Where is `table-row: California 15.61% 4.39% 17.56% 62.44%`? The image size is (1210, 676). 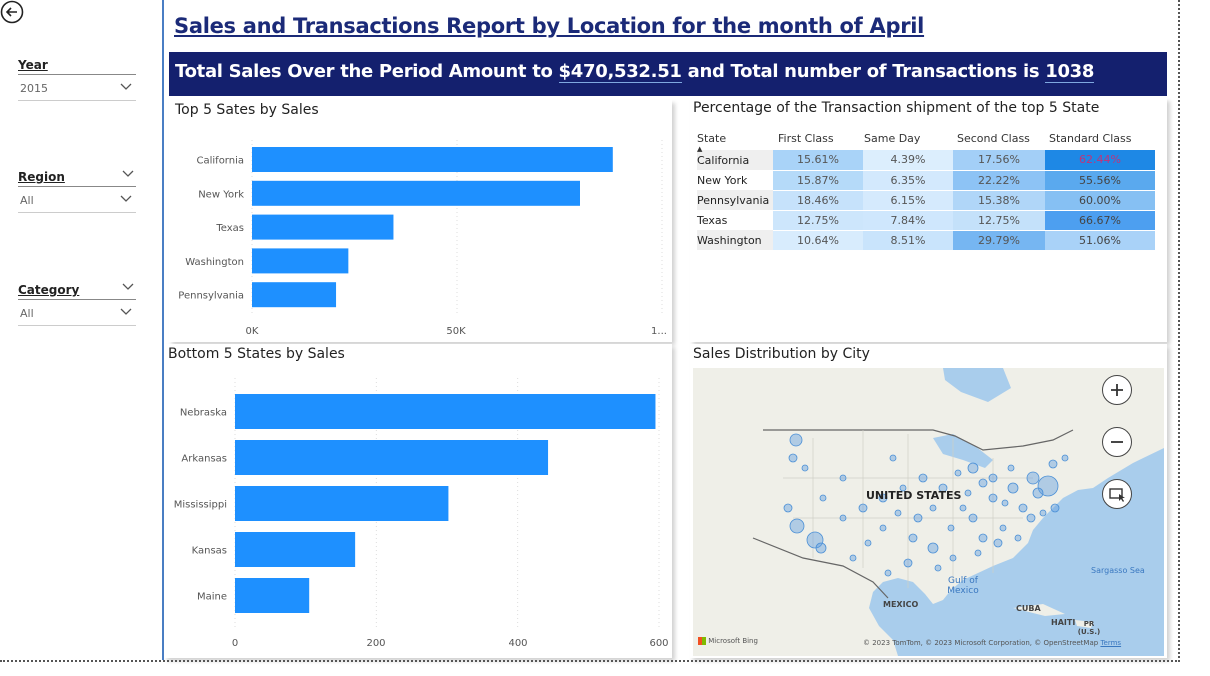 table-row: California 15.61% 4.39% 17.56% 62.44% is located at coordinates (926, 160).